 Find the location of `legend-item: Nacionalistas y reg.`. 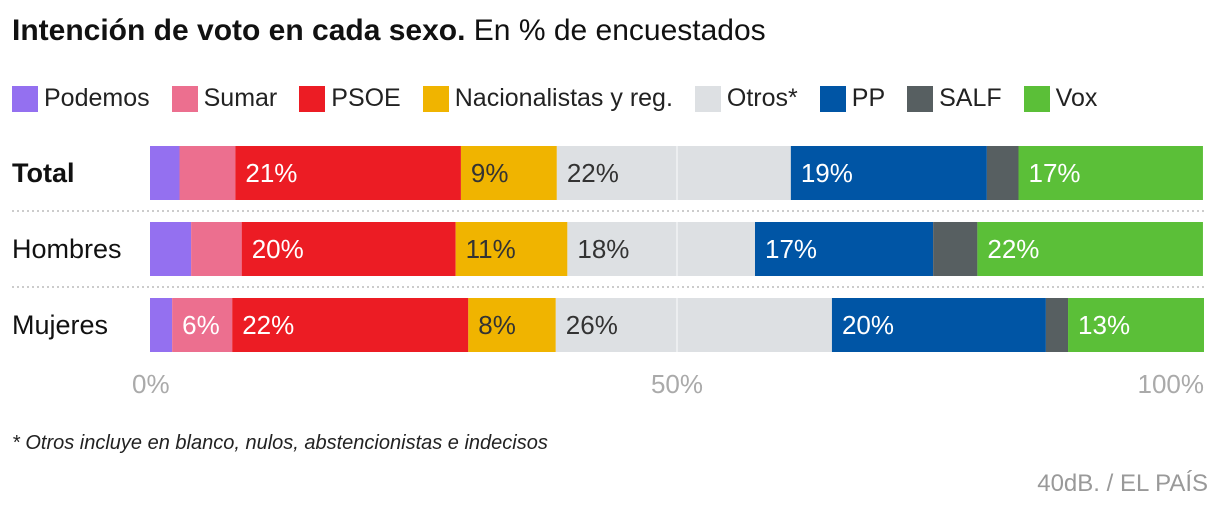

legend-item: Nacionalistas y reg. is located at coordinates (547, 98).